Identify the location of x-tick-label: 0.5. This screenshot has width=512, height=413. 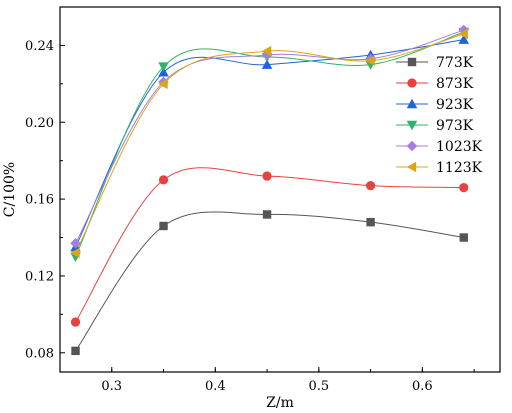
(318, 386).